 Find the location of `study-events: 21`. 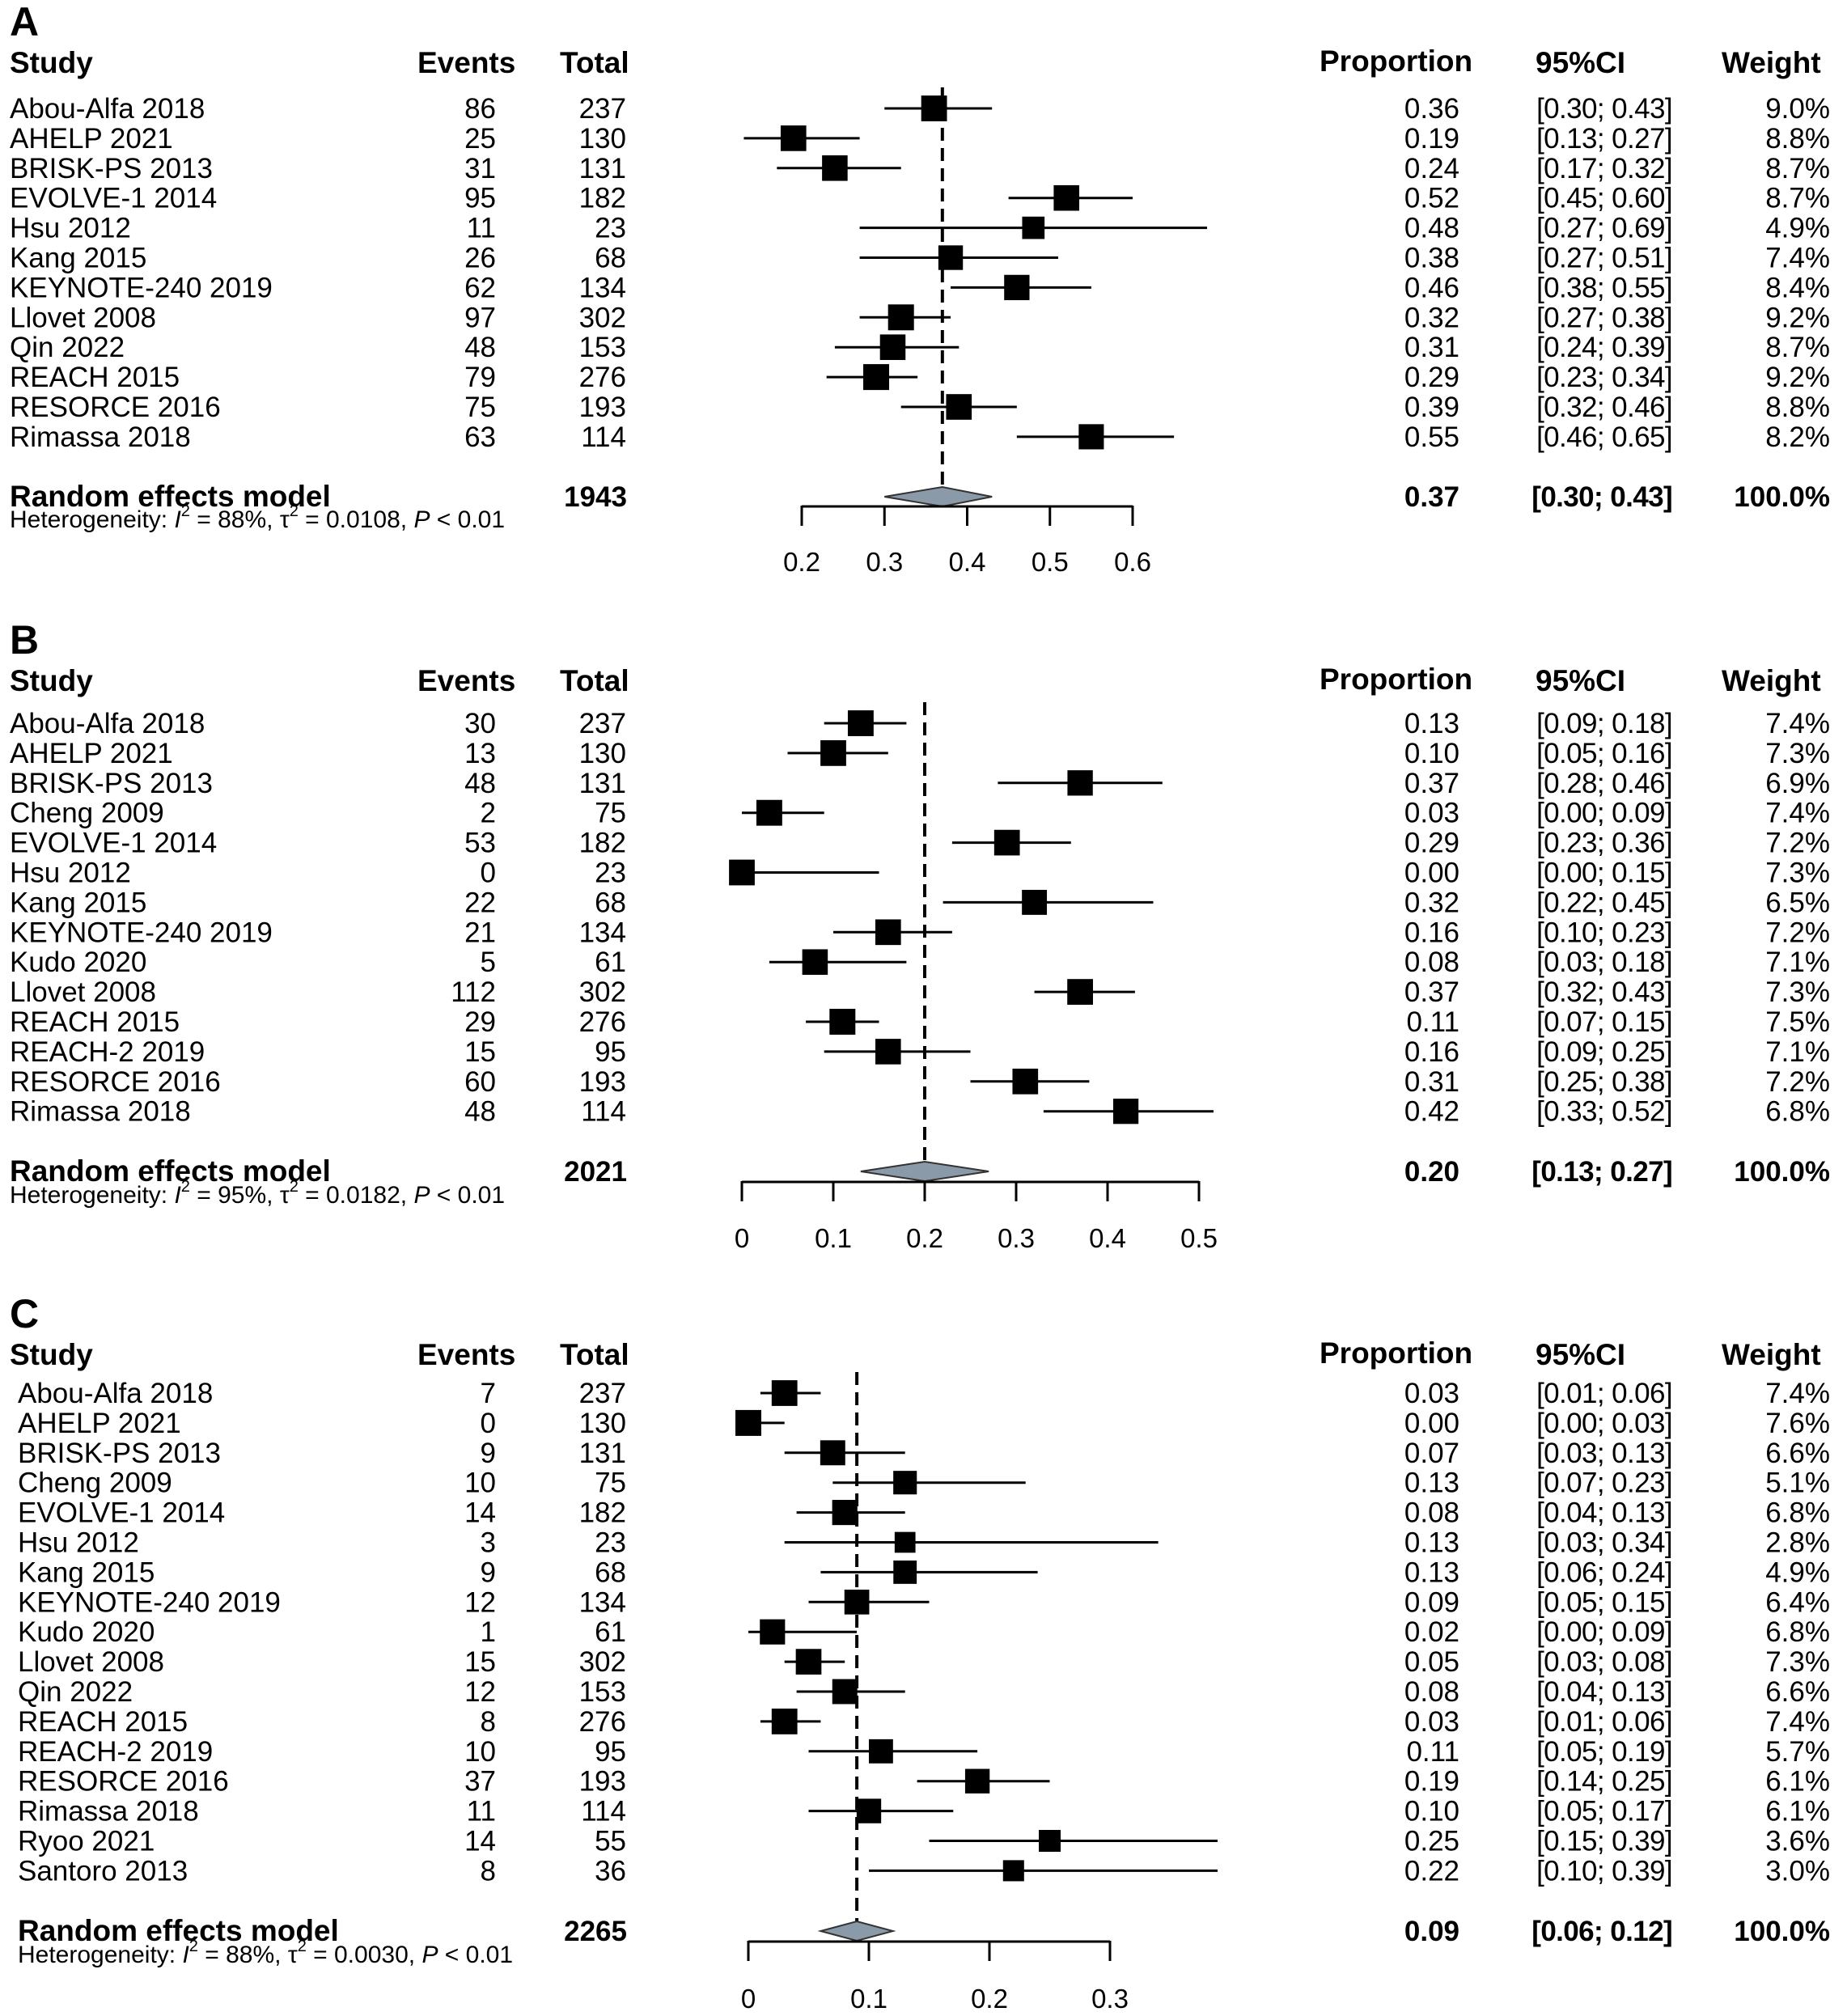

study-events: 21 is located at coordinates (480, 932).